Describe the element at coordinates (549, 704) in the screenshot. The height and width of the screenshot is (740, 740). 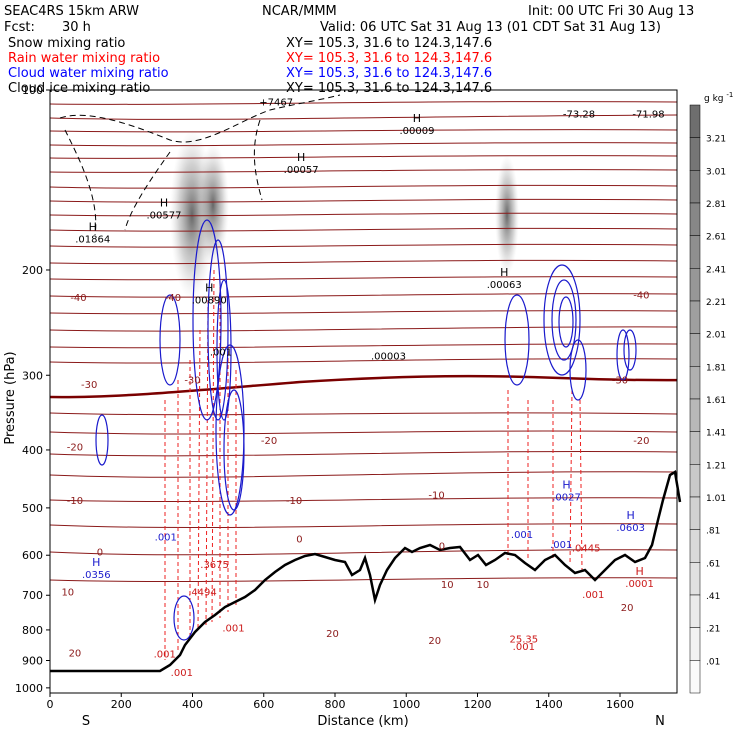
I see `x-tick-label: 1400` at that location.